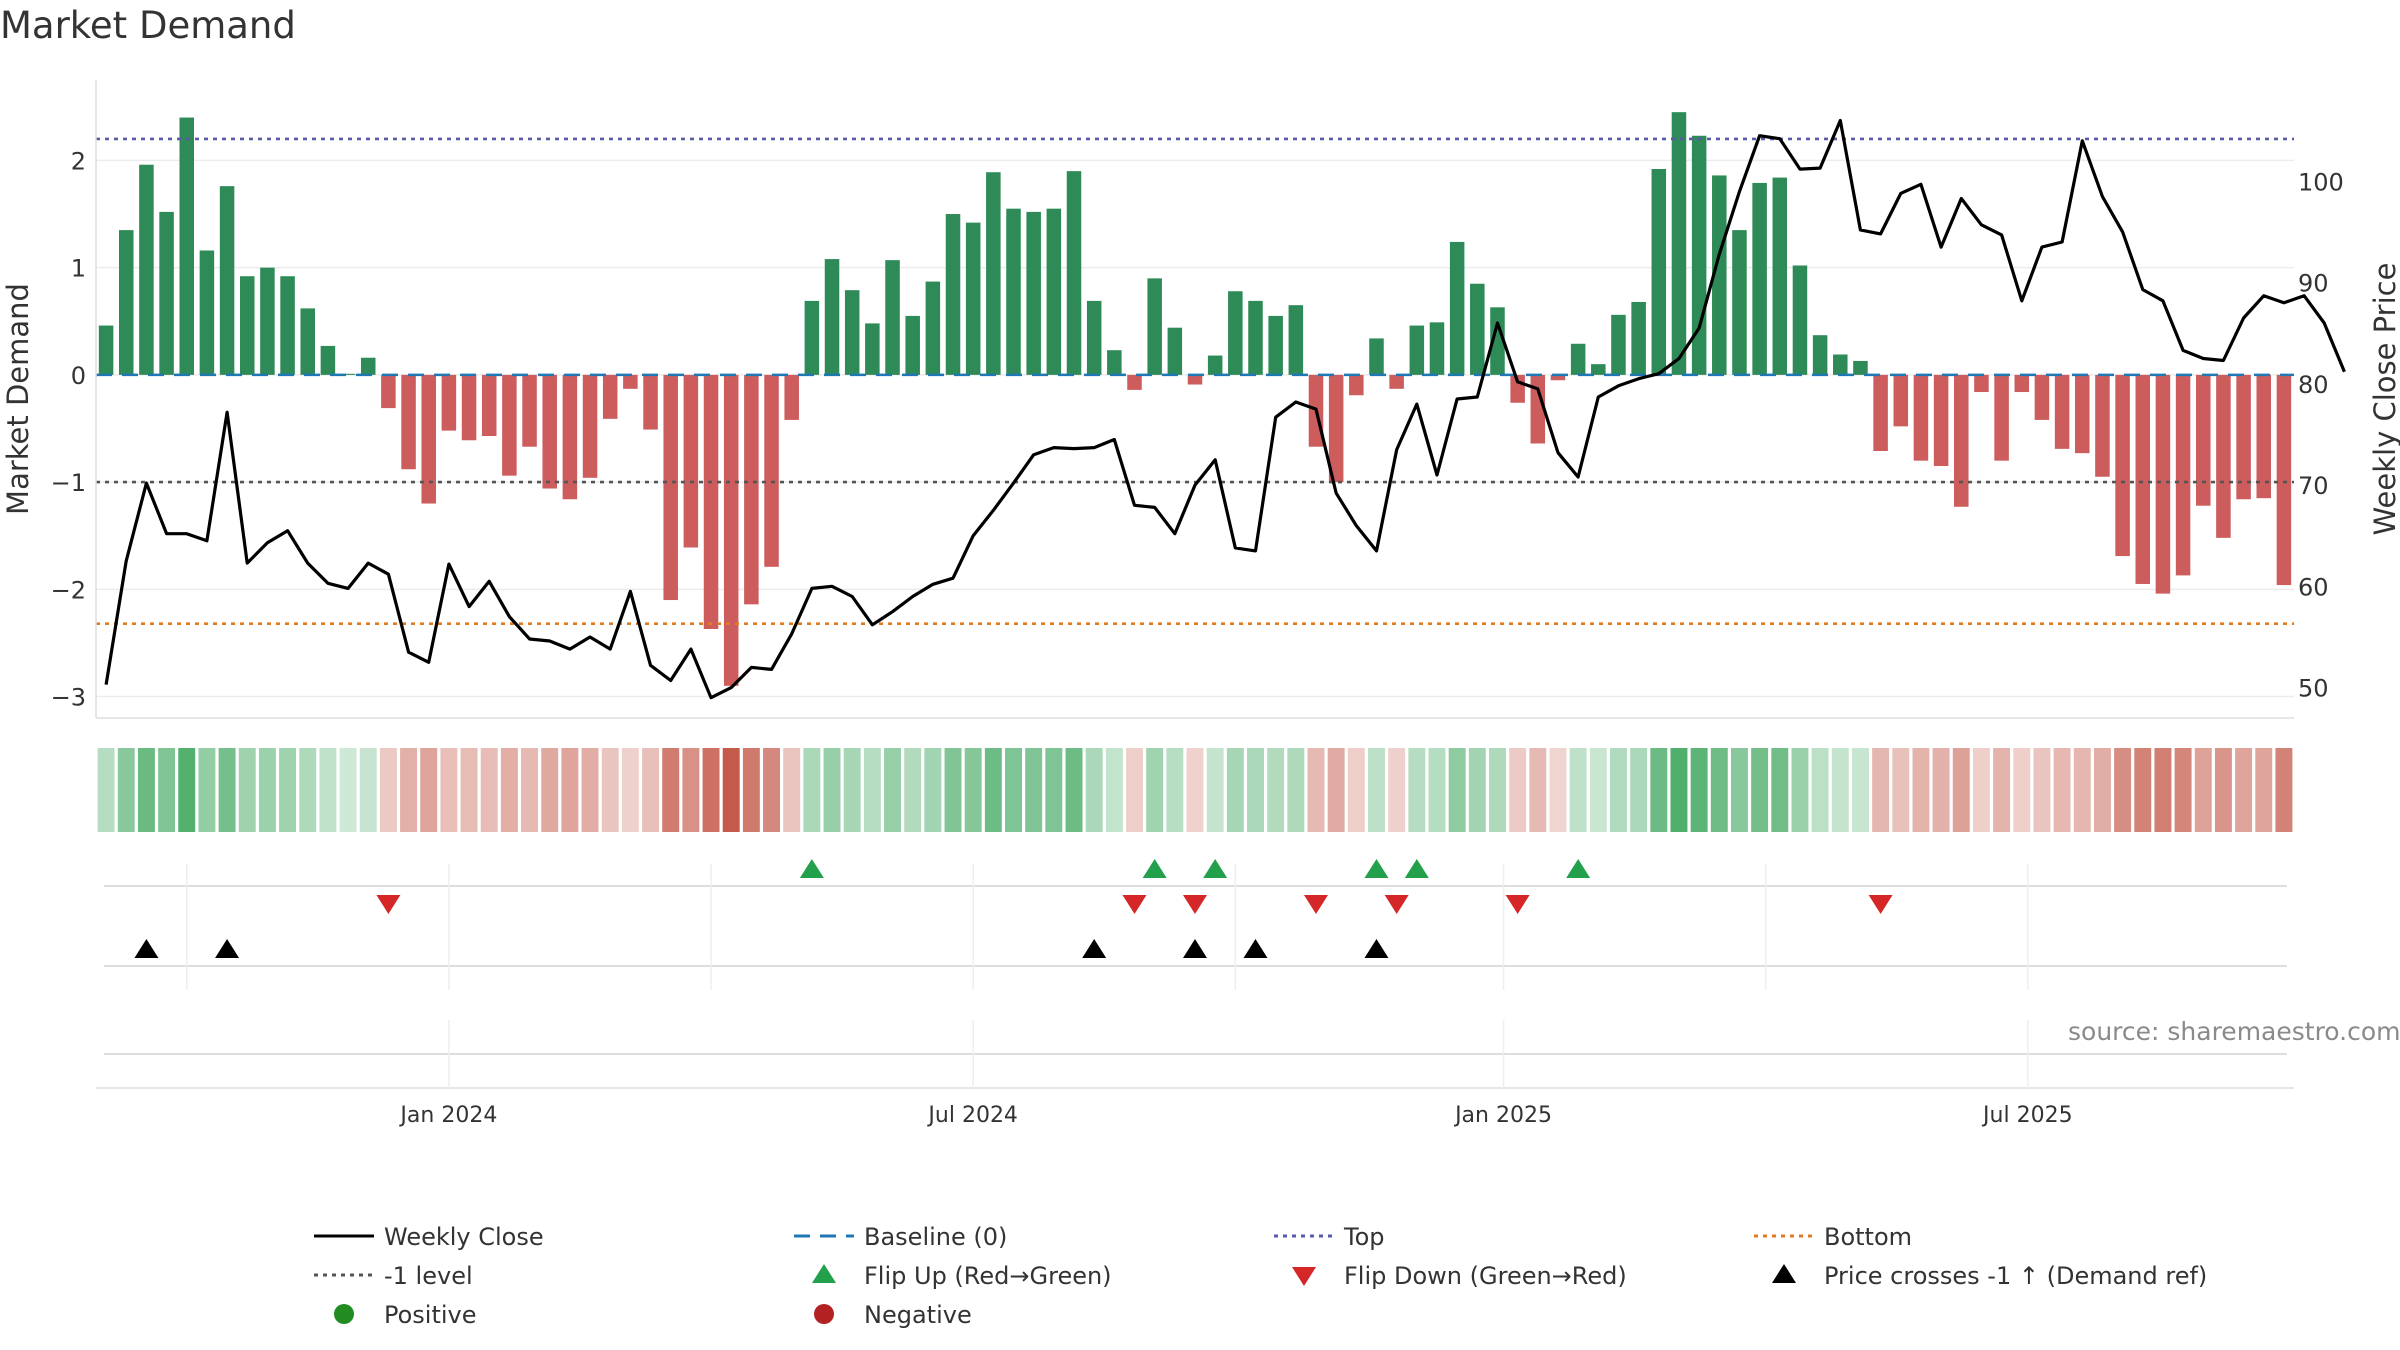  Describe the element at coordinates (78, 376) in the screenshot. I see `y-tick-label: 0` at that location.